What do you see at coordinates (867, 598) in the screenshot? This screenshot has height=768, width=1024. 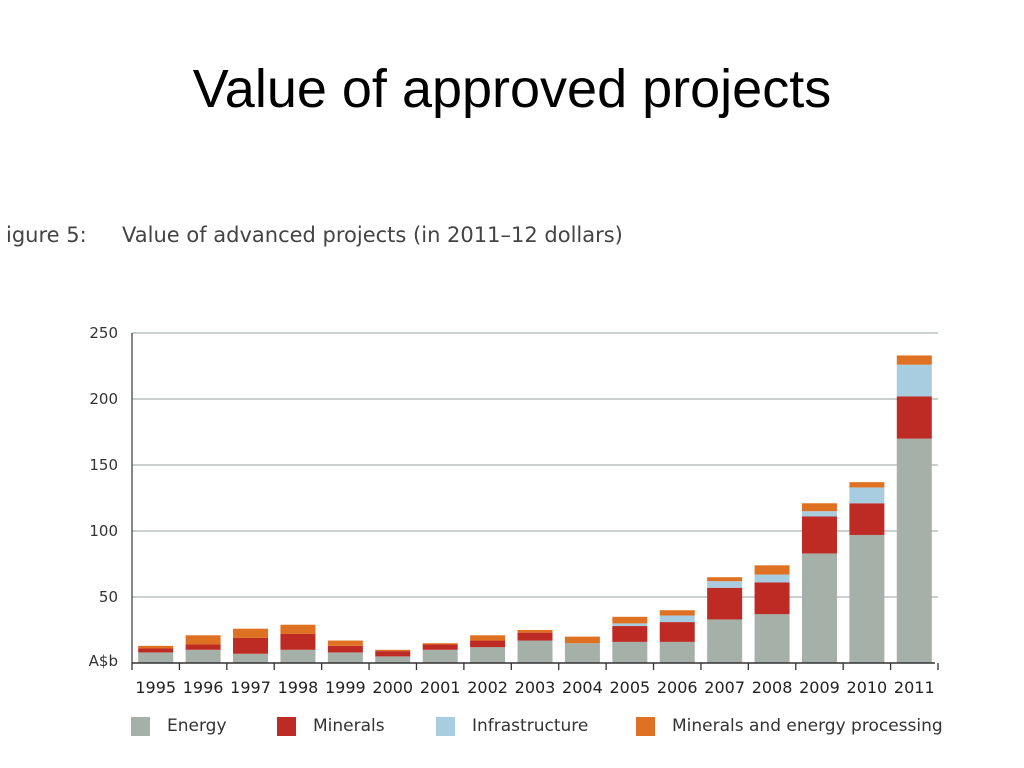 I see `bar-energy-2010` at bounding box center [867, 598].